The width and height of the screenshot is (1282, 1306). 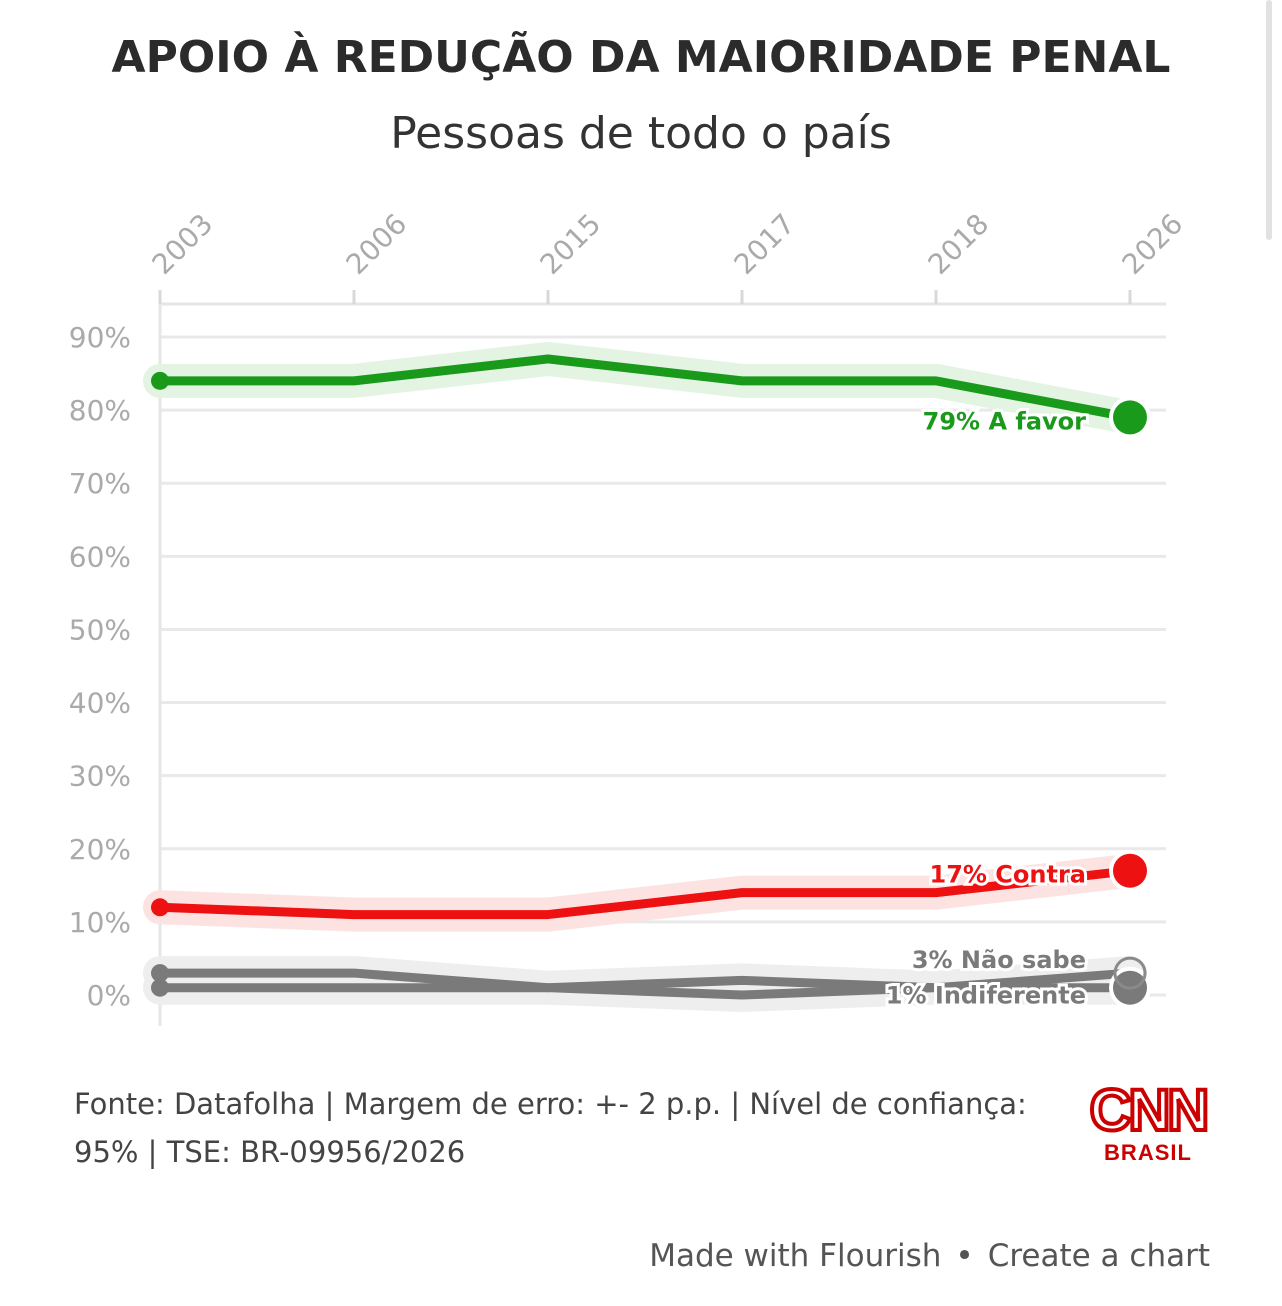 What do you see at coordinates (100, 776) in the screenshot?
I see `y-tick-label: 30%` at bounding box center [100, 776].